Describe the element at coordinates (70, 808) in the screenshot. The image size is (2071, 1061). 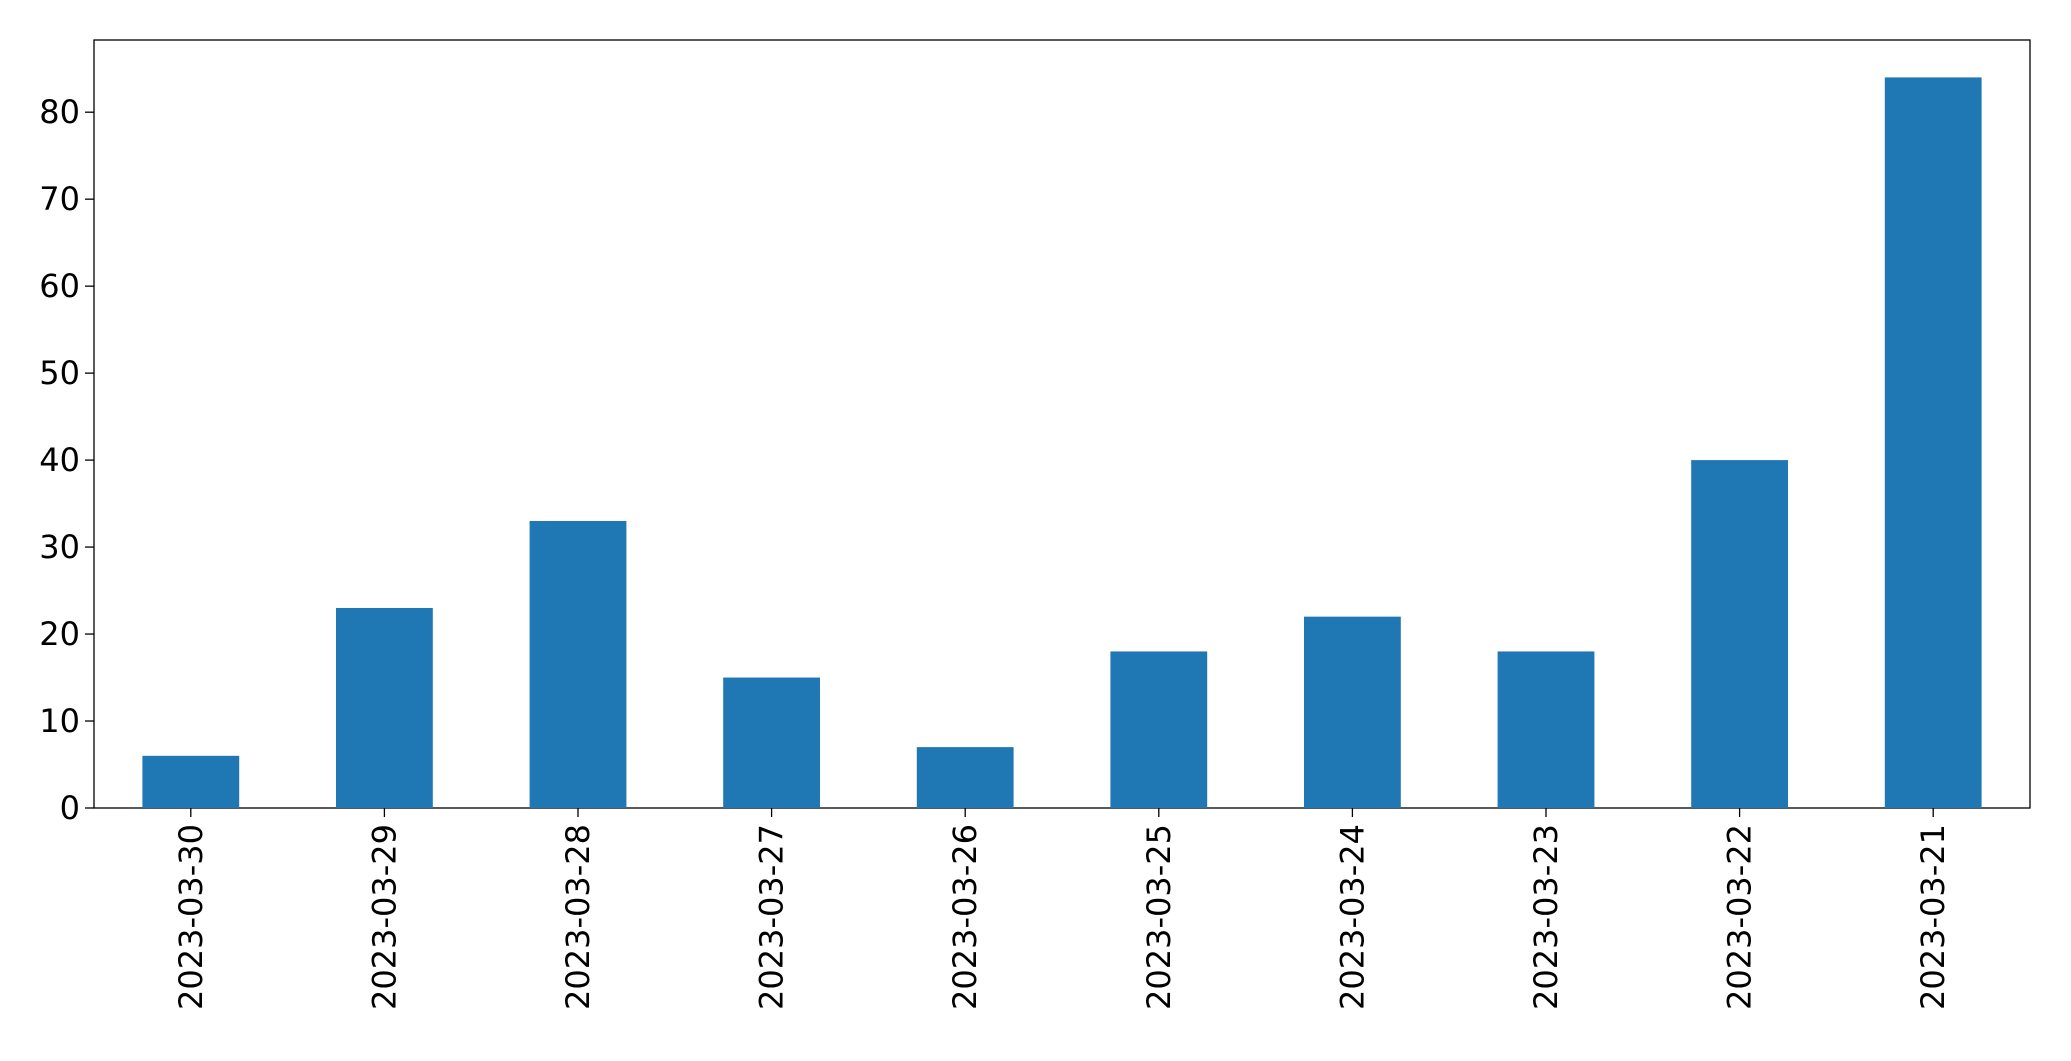
I see `y-tick-label: 0` at that location.